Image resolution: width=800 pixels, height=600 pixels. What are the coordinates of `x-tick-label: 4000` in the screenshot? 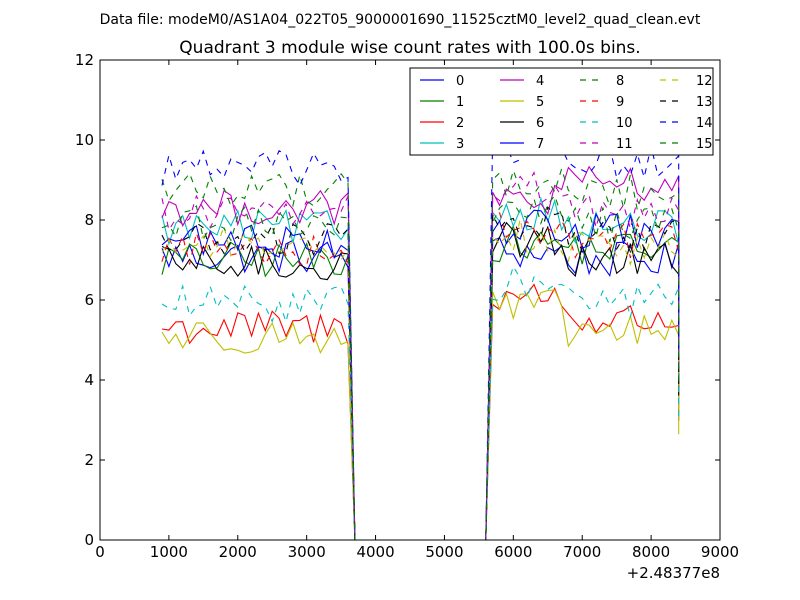 It's located at (375, 552).